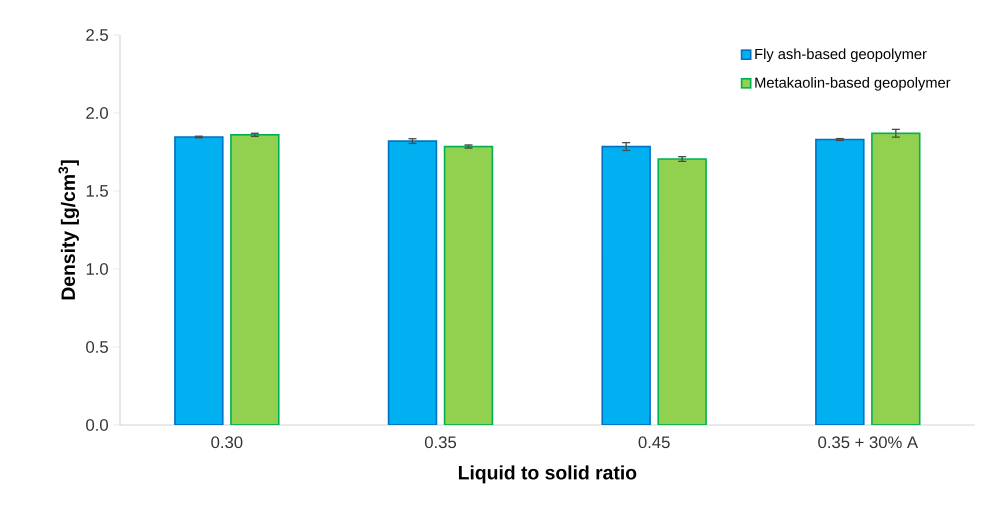  I want to click on y-tick-label: 1.0, so click(97, 269).